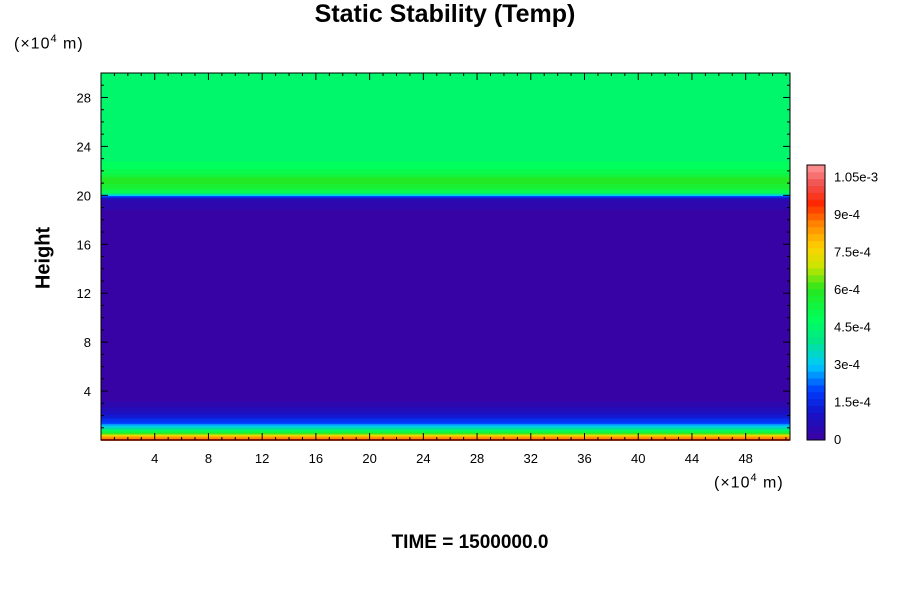 The width and height of the screenshot is (900, 600). Describe the element at coordinates (852, 327) in the screenshot. I see `colorbar-tick-label: 4.5e-4` at that location.